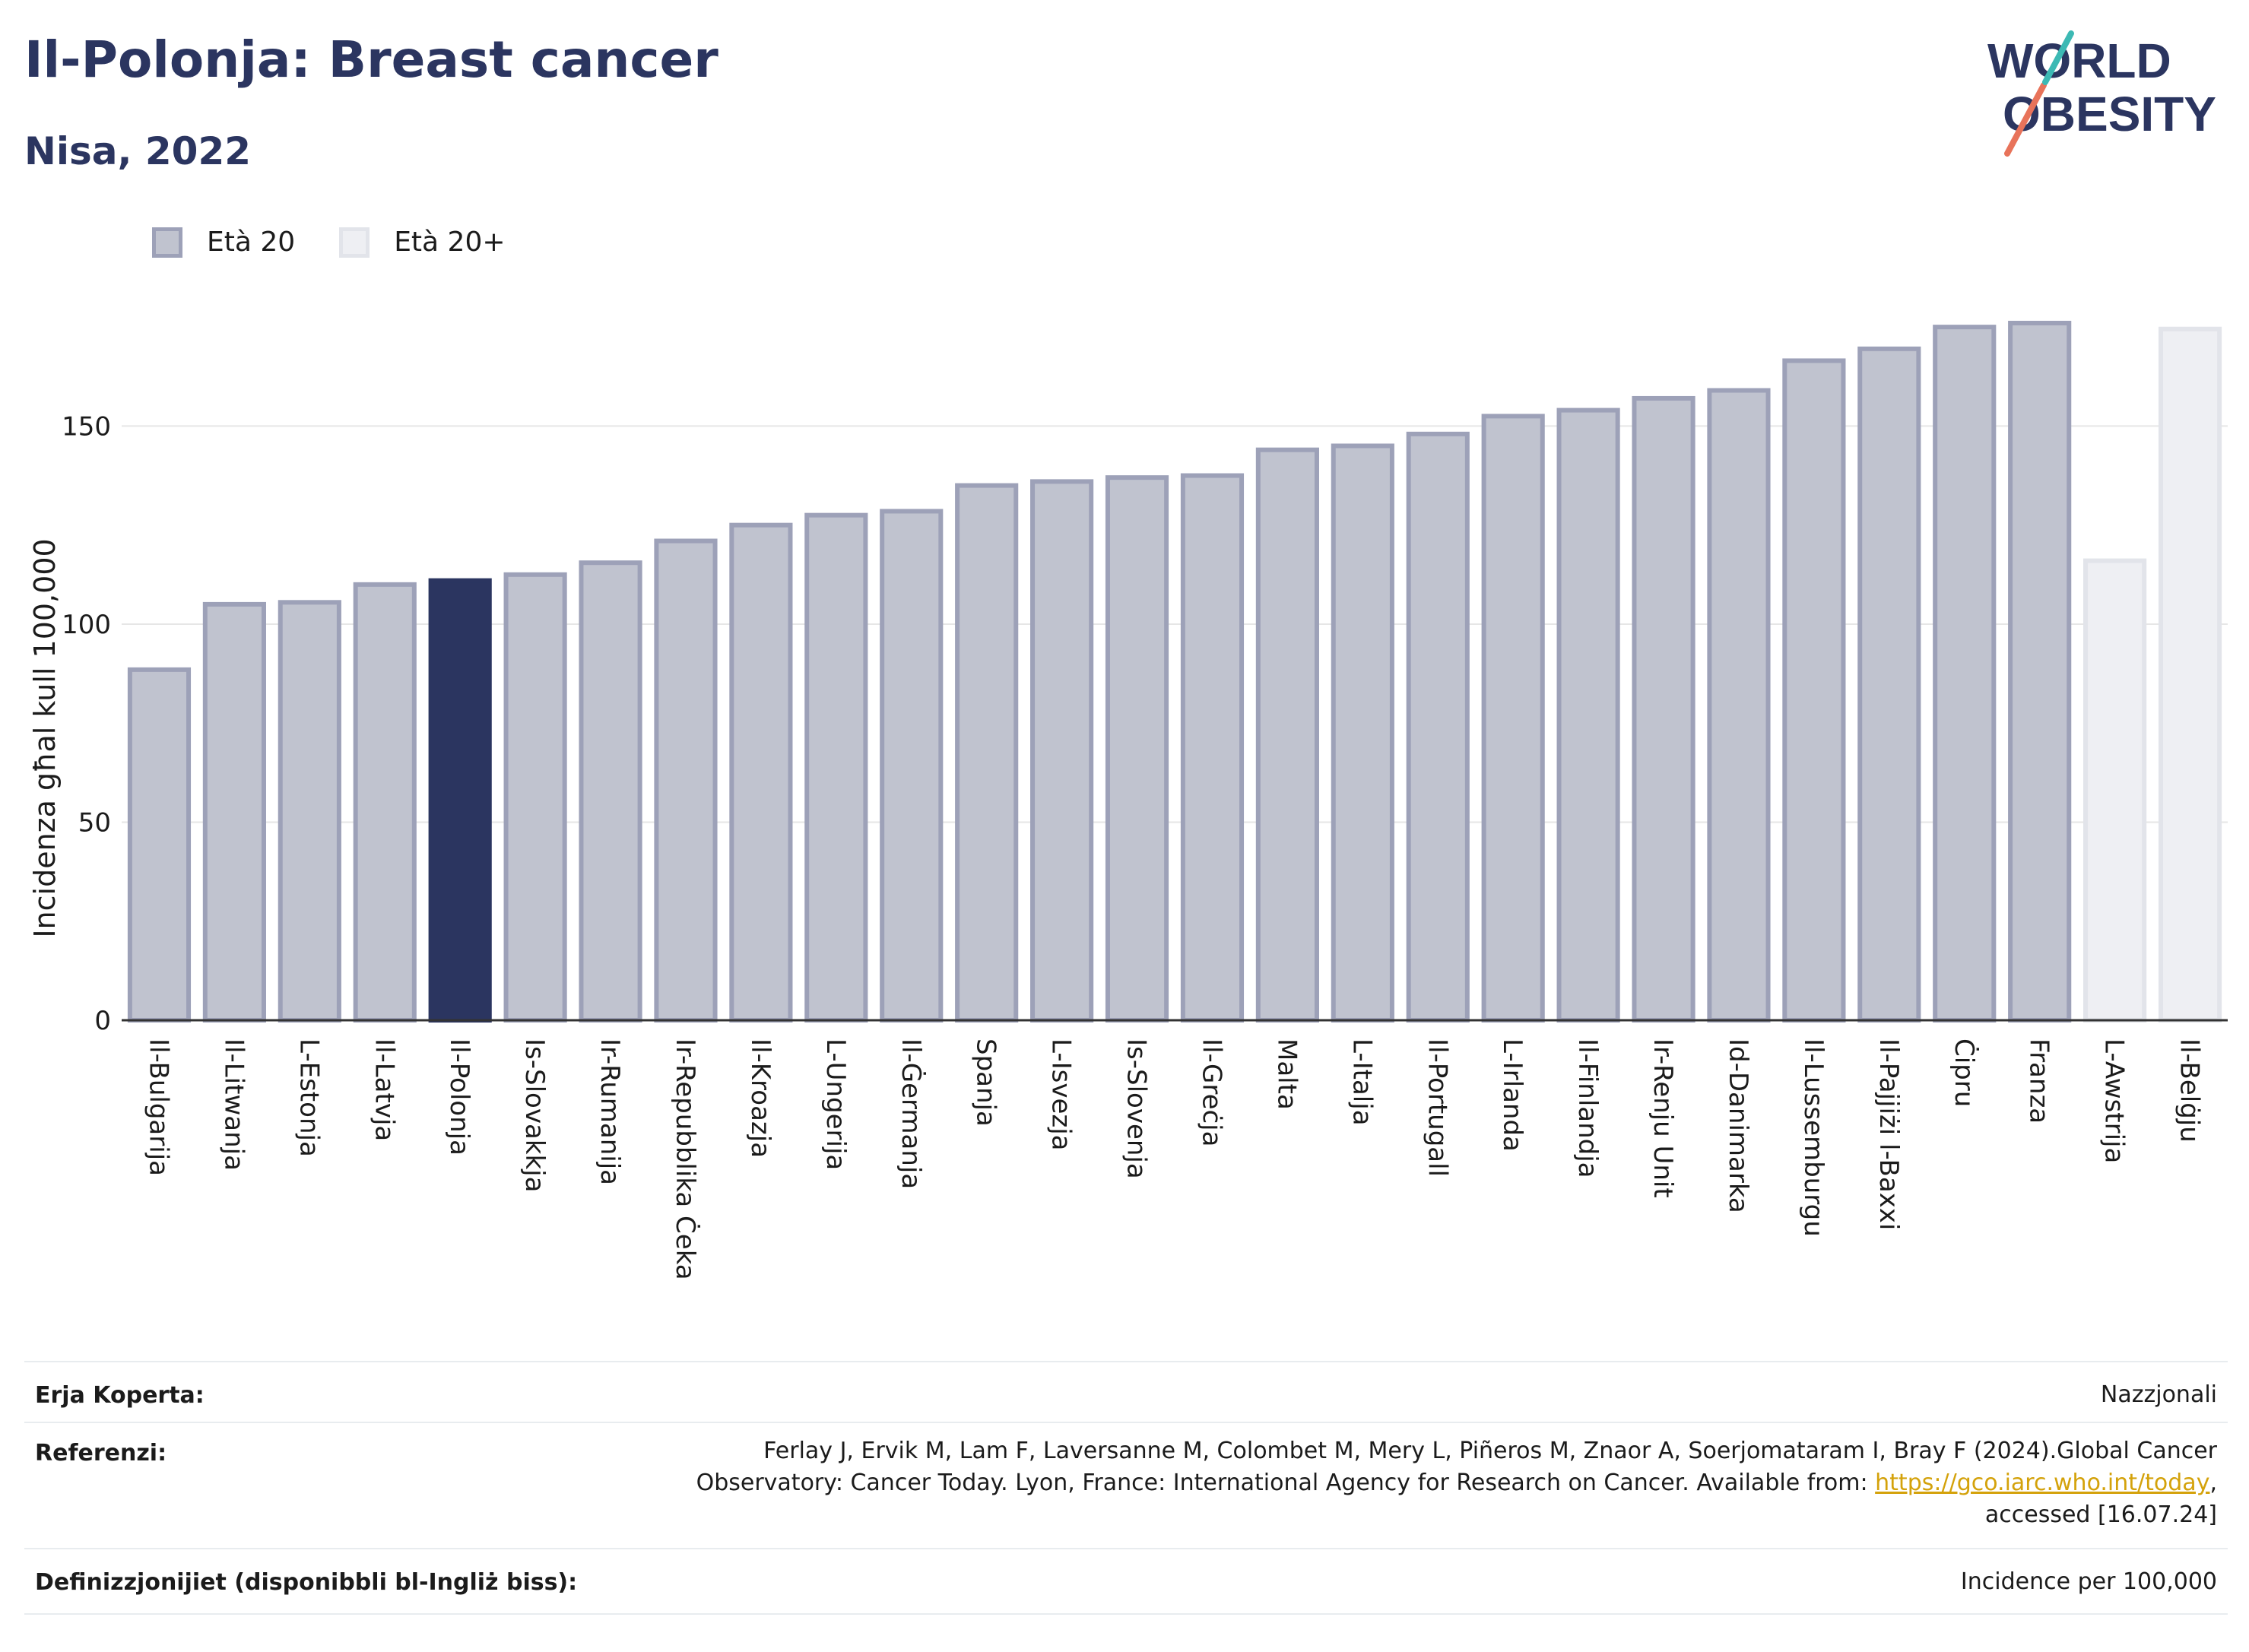 The width and height of the screenshot is (2249, 1652). Describe the element at coordinates (101, 1453) in the screenshot. I see `references-label: Referenzi:` at that location.